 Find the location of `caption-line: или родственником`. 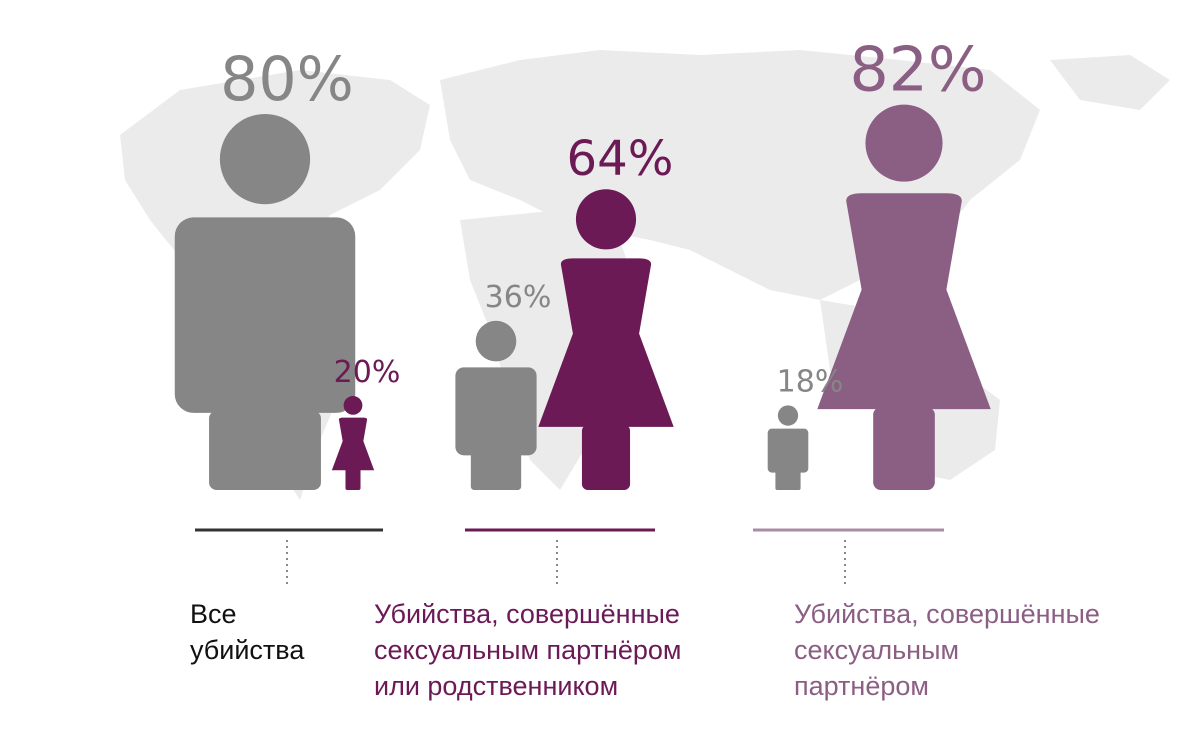

caption-line: или родственником is located at coordinates (496, 686).